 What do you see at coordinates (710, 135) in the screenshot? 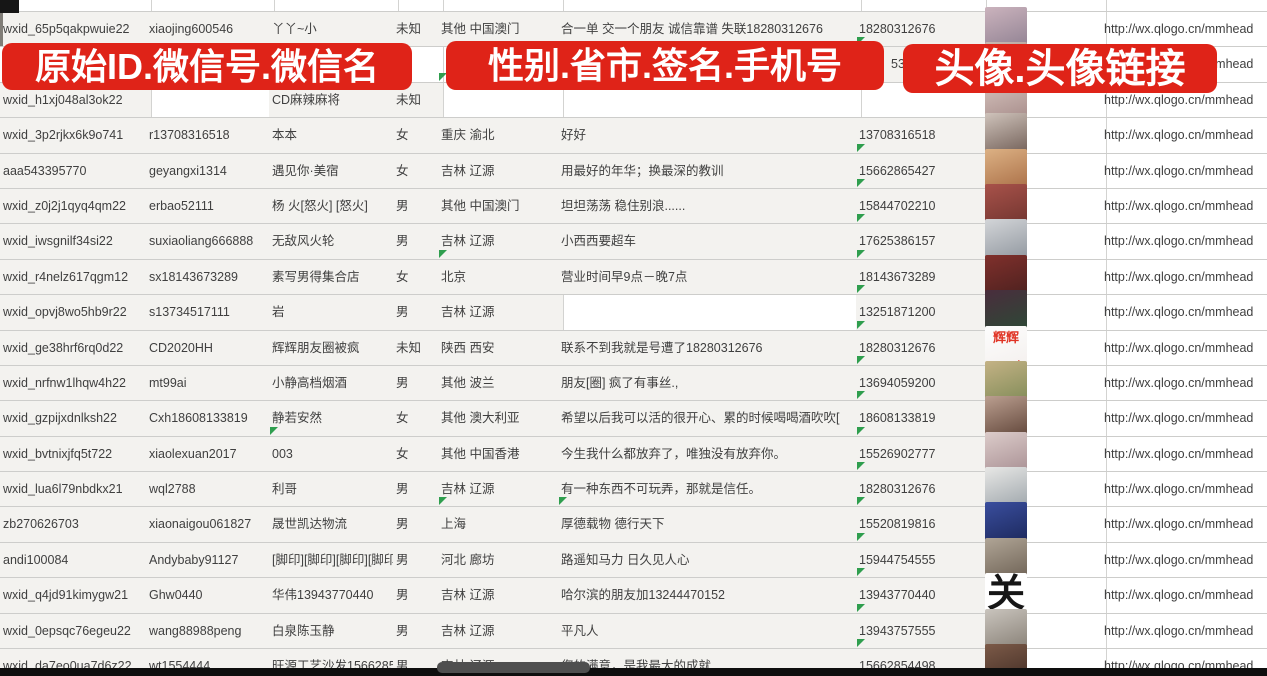
I see `cell-signature: 好好` at bounding box center [710, 135].